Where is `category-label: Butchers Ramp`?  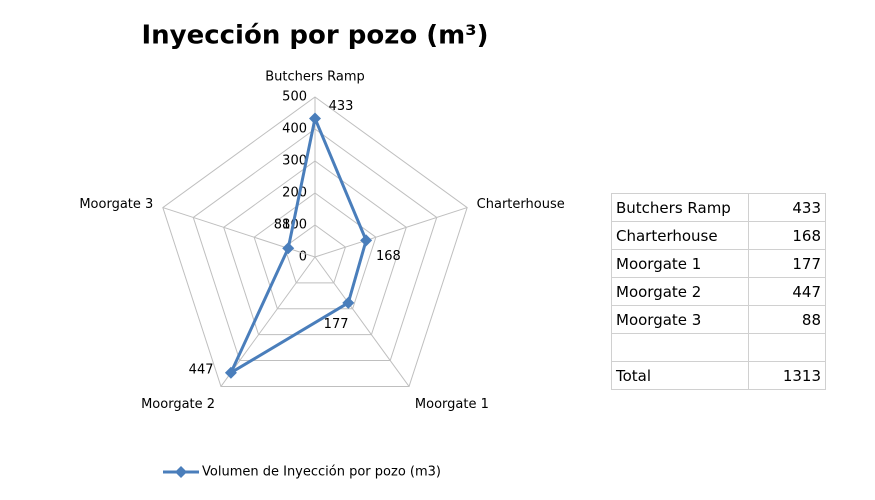 category-label: Butchers Ramp is located at coordinates (315, 77).